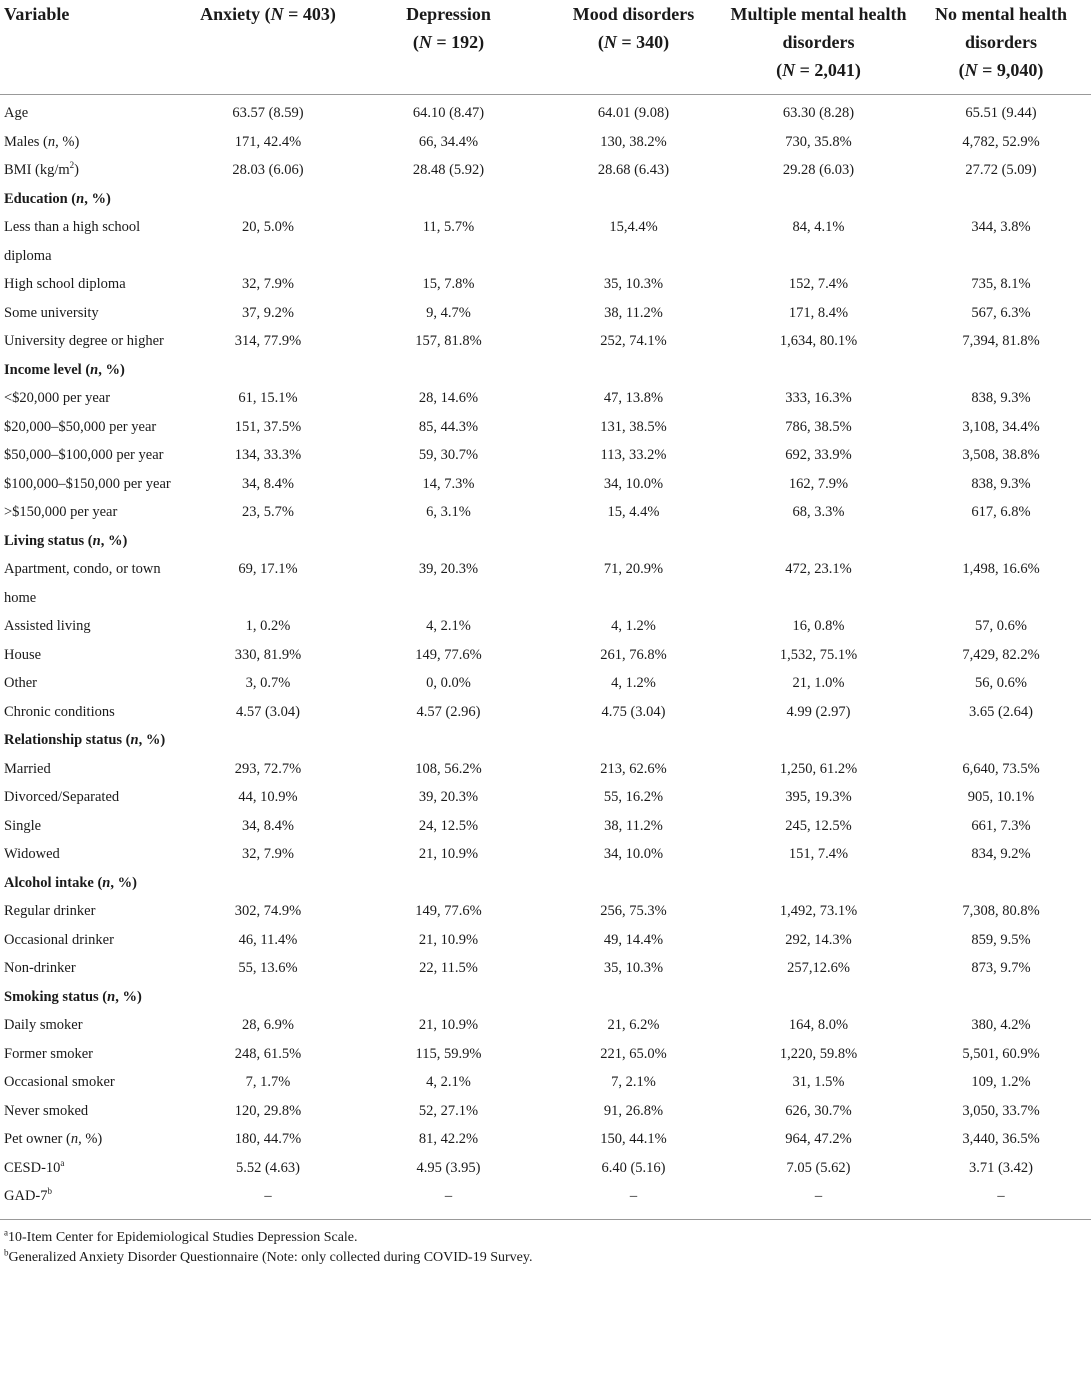 The image size is (1091, 1393). Describe the element at coordinates (818, 1110) in the screenshot. I see `table-cell: 626, 30.7%` at that location.